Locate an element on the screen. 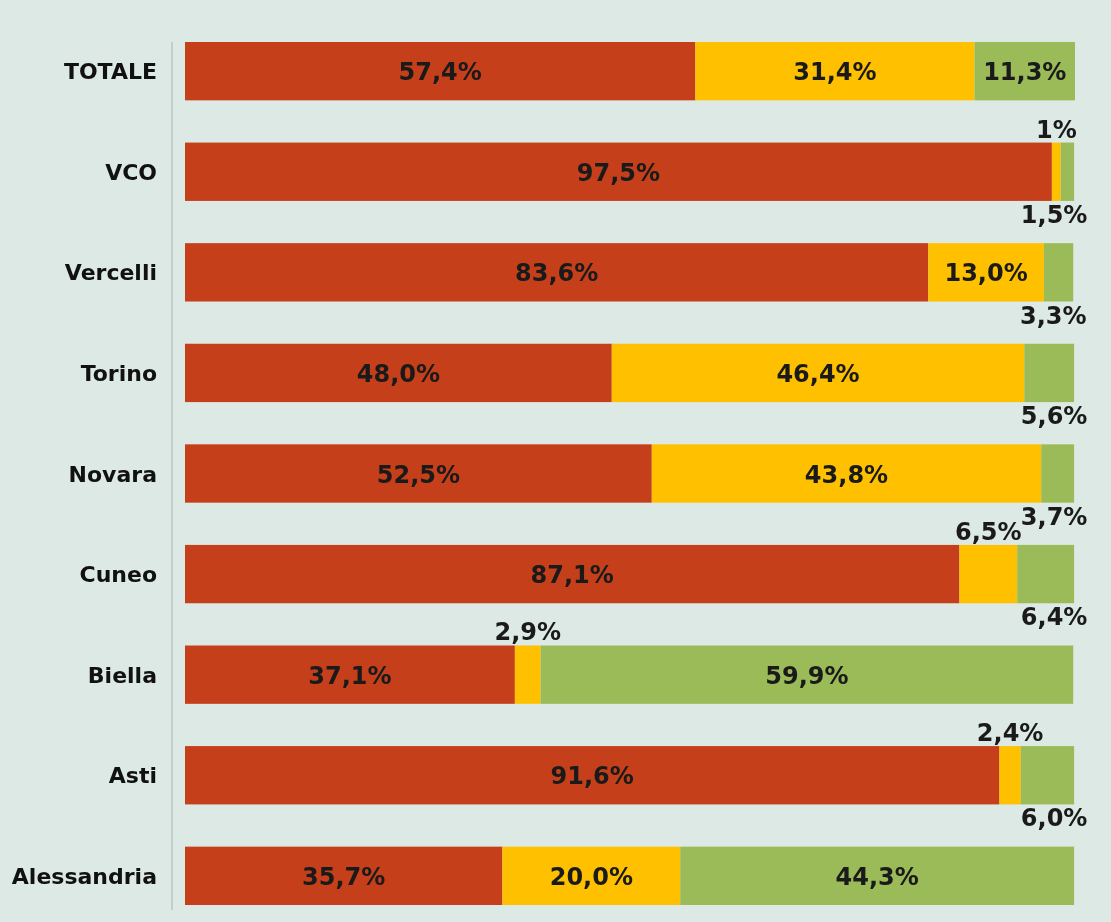  data-label: 46,4% is located at coordinates (818, 373).